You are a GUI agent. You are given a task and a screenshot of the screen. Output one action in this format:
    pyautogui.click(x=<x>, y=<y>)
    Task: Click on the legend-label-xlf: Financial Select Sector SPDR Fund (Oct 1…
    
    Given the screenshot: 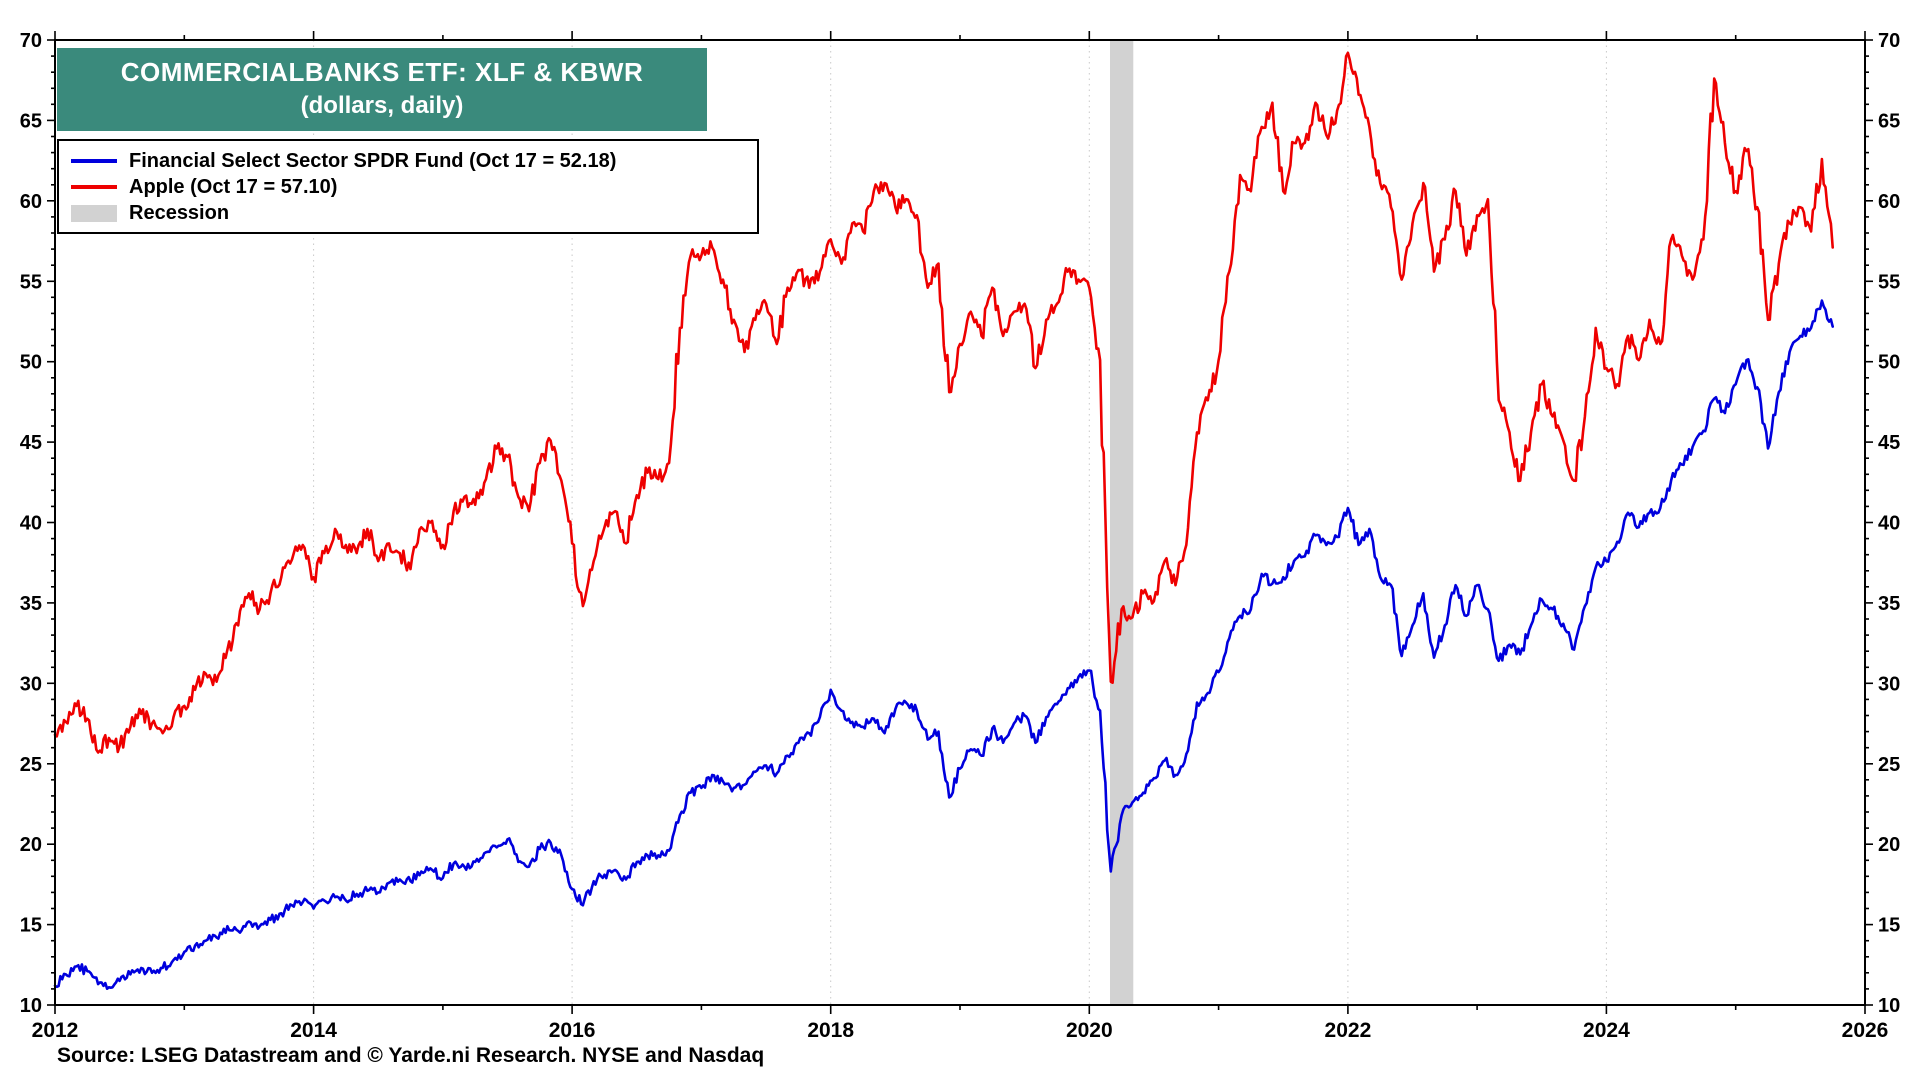 What is the action you would take?
    pyautogui.click(x=373, y=160)
    